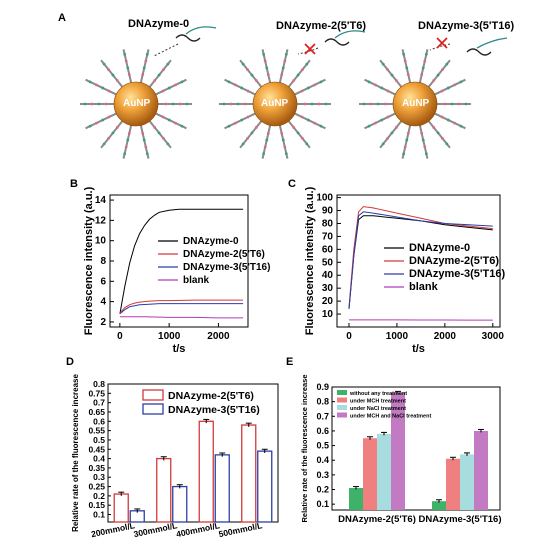 This screenshot has width=558, height=551. What do you see at coordinates (241, 529) in the screenshot?
I see `x-tick-label: 500mmol/L` at bounding box center [241, 529].